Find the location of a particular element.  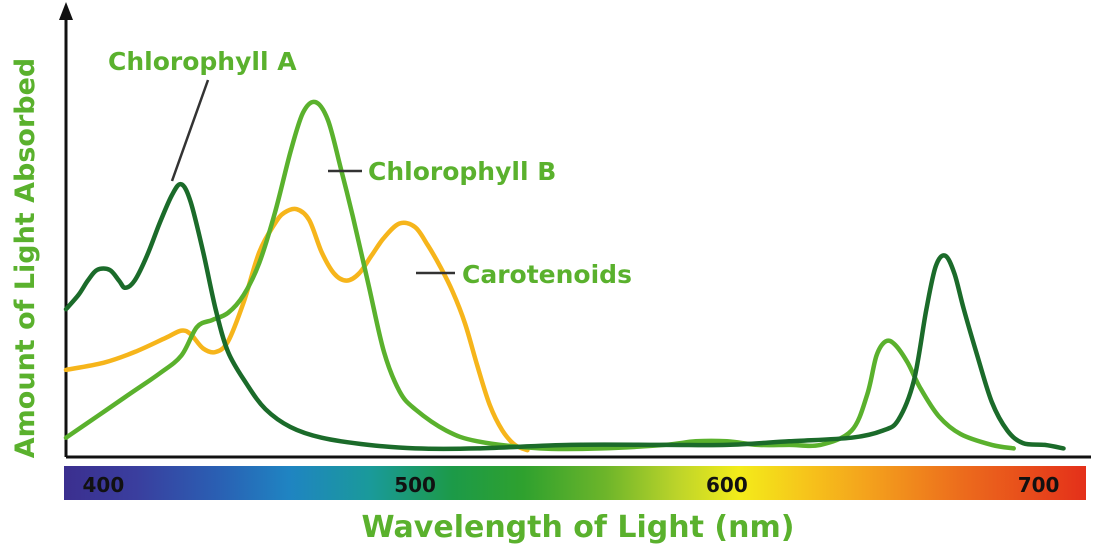

x-tick-label: 500 is located at coordinates (415, 485).